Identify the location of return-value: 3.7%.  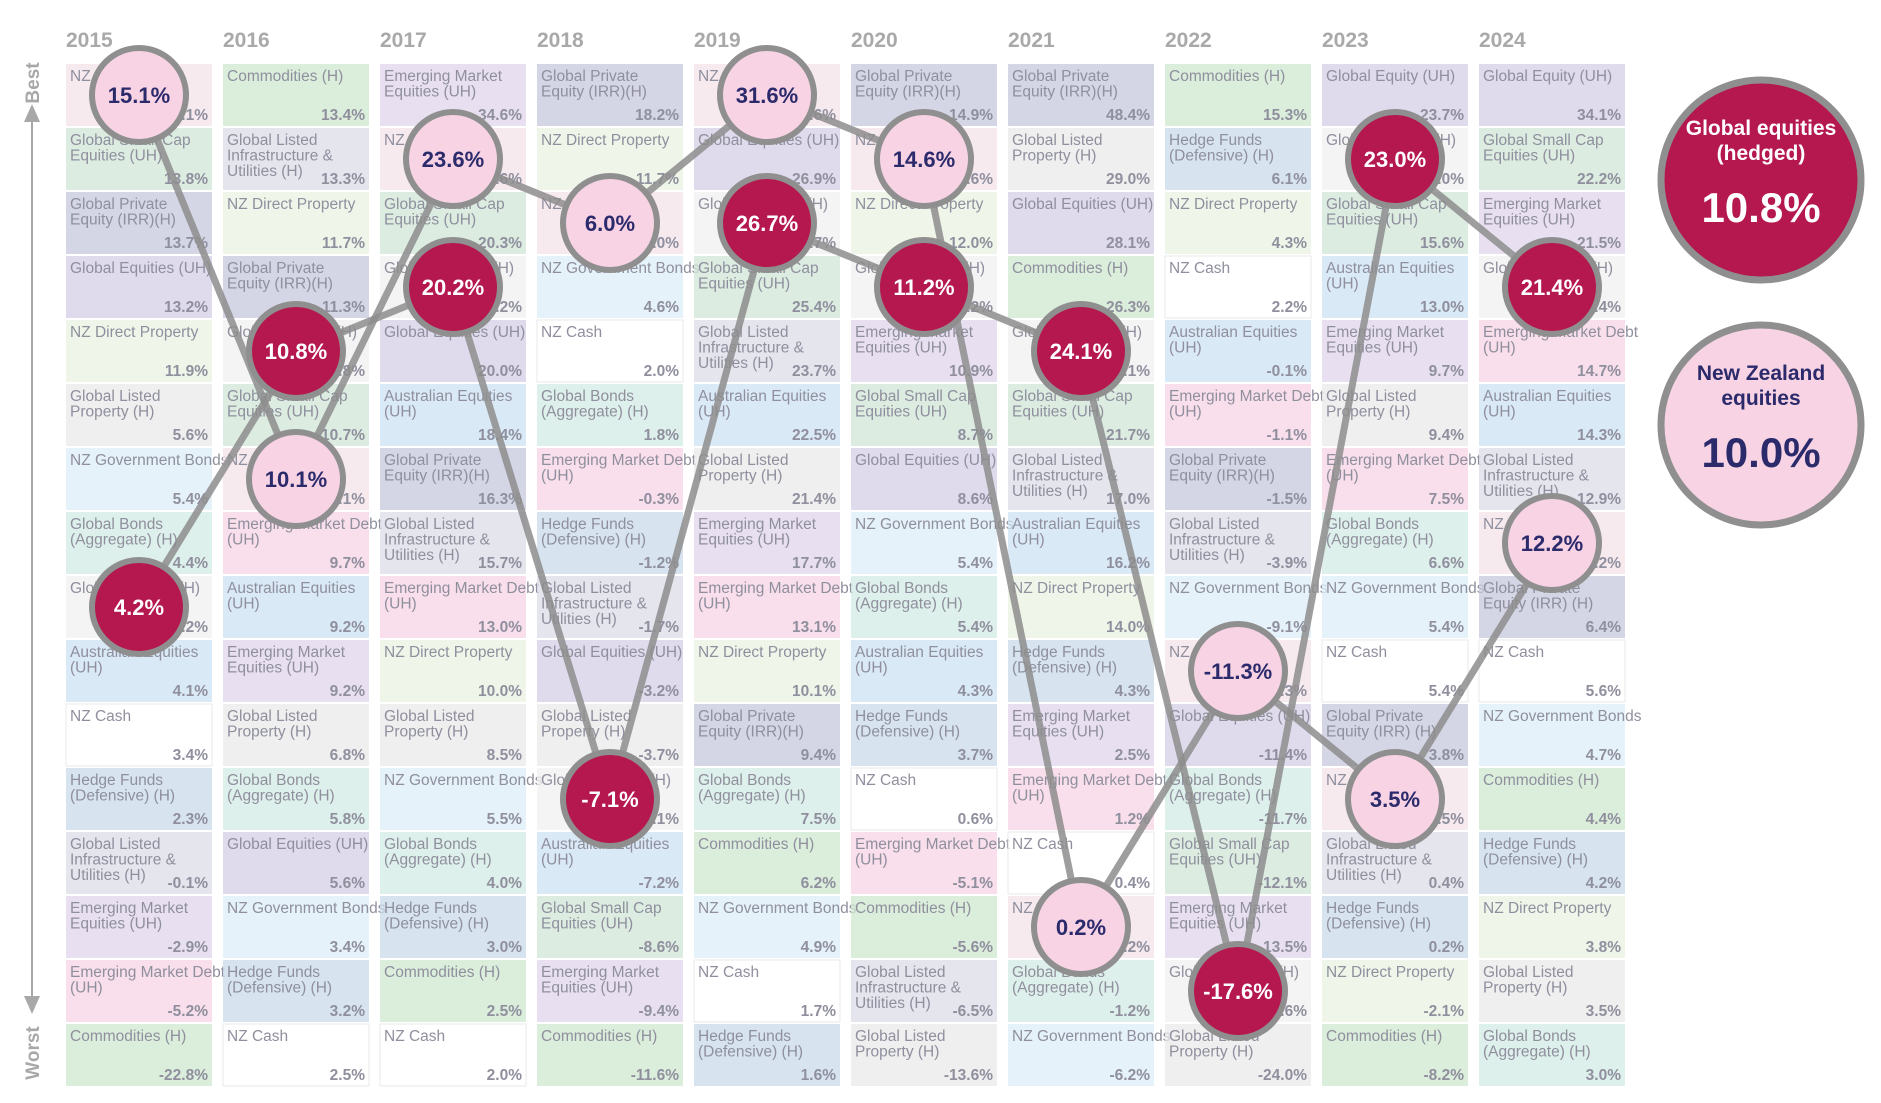
(976, 755).